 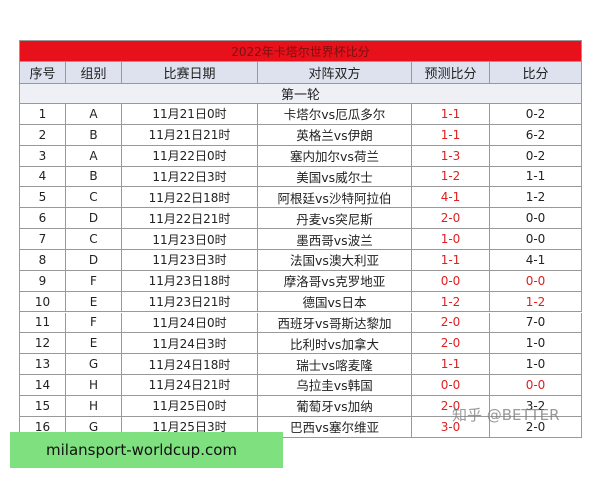 I want to click on match-date: 11月24日21时, so click(x=190, y=385).